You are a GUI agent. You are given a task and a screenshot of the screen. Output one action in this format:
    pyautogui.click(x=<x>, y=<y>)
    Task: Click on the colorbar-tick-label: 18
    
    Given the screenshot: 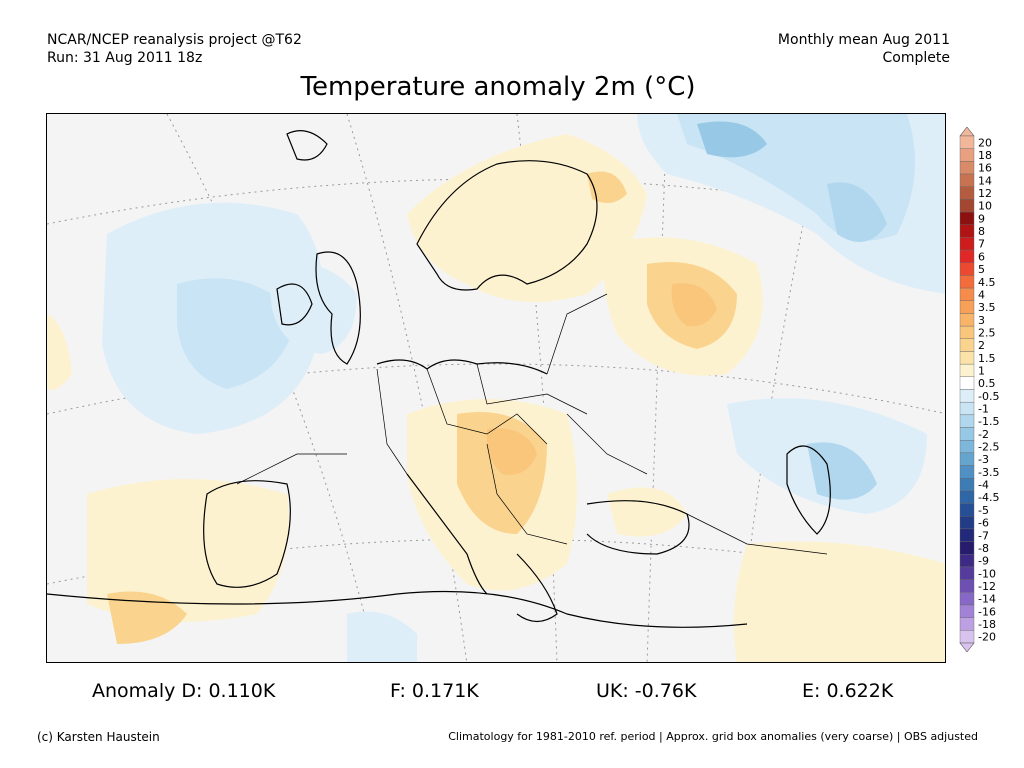 What is the action you would take?
    pyautogui.click(x=985, y=155)
    